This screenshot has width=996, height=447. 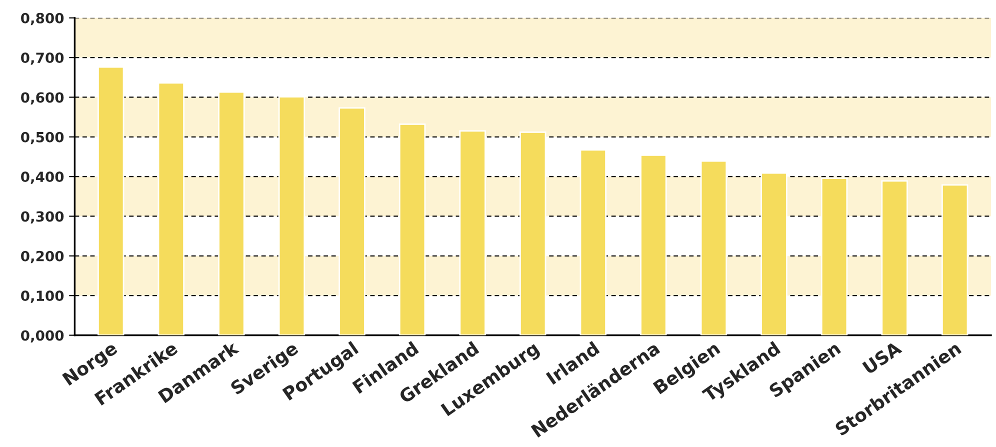 What do you see at coordinates (42, 98) in the screenshot?
I see `y-tick-label: 0,600` at bounding box center [42, 98].